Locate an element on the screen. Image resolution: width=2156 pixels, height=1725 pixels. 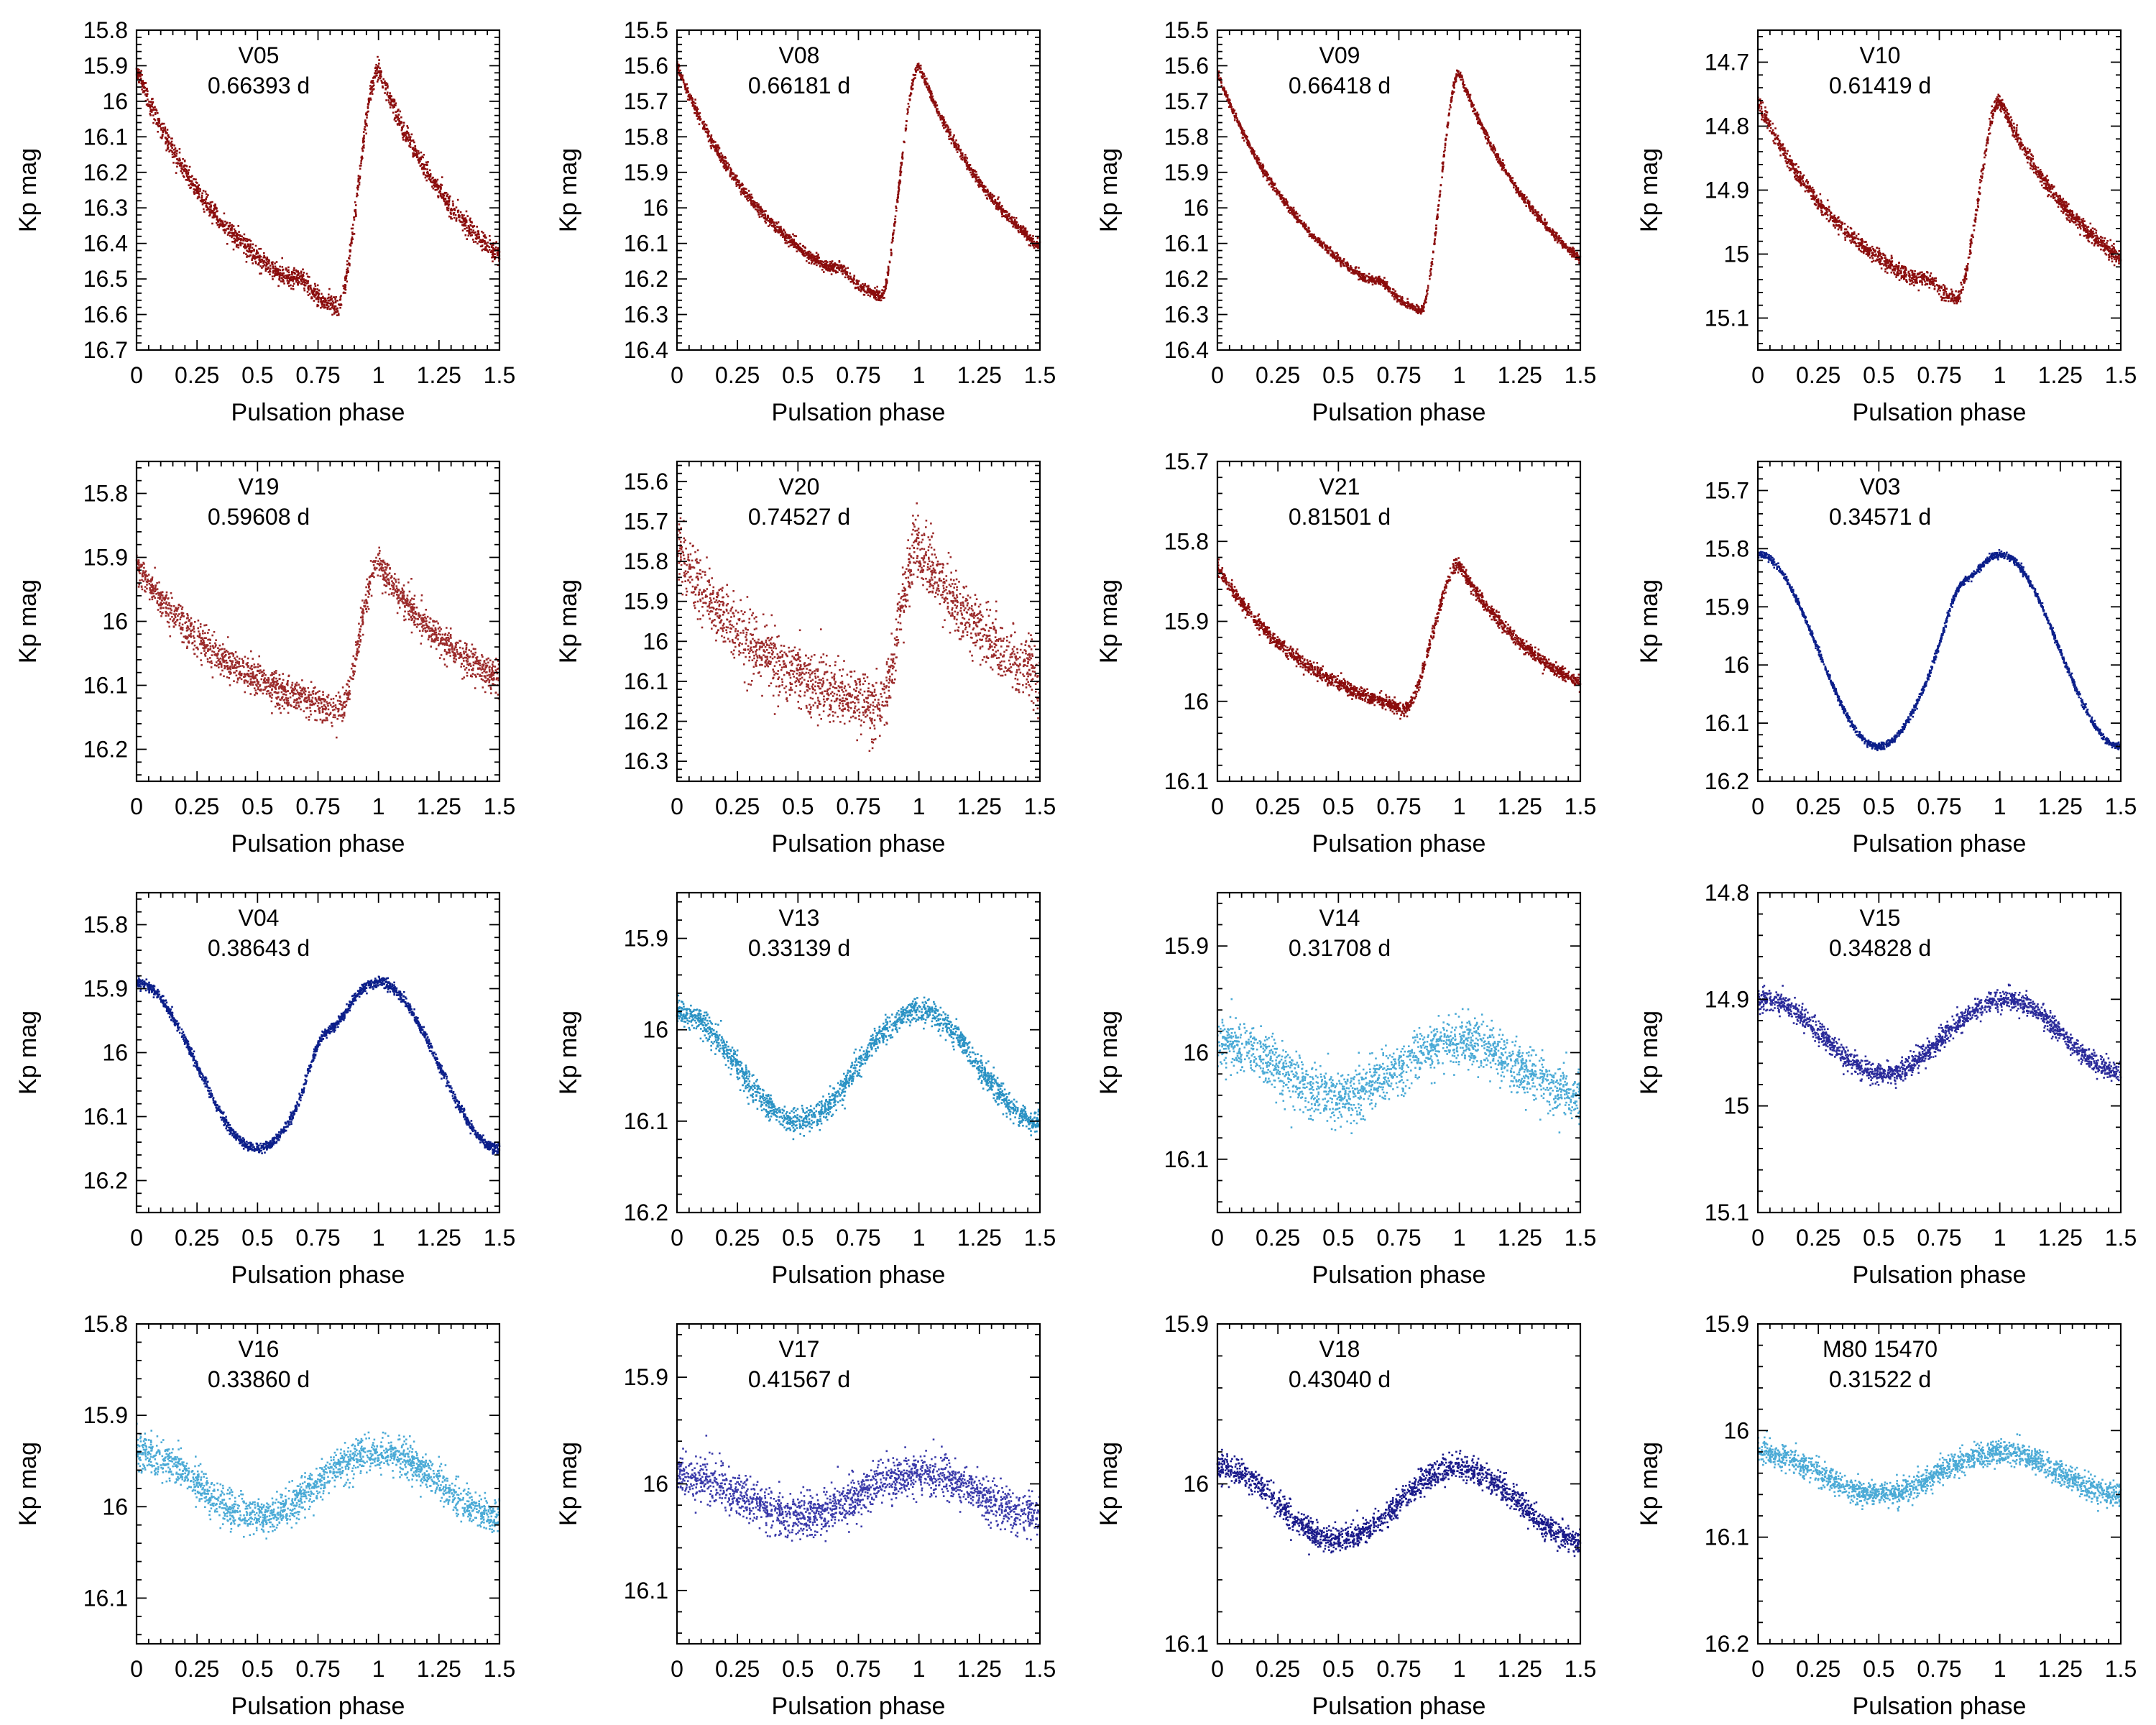
y-tick-label: 15.5 is located at coordinates (646, 30).